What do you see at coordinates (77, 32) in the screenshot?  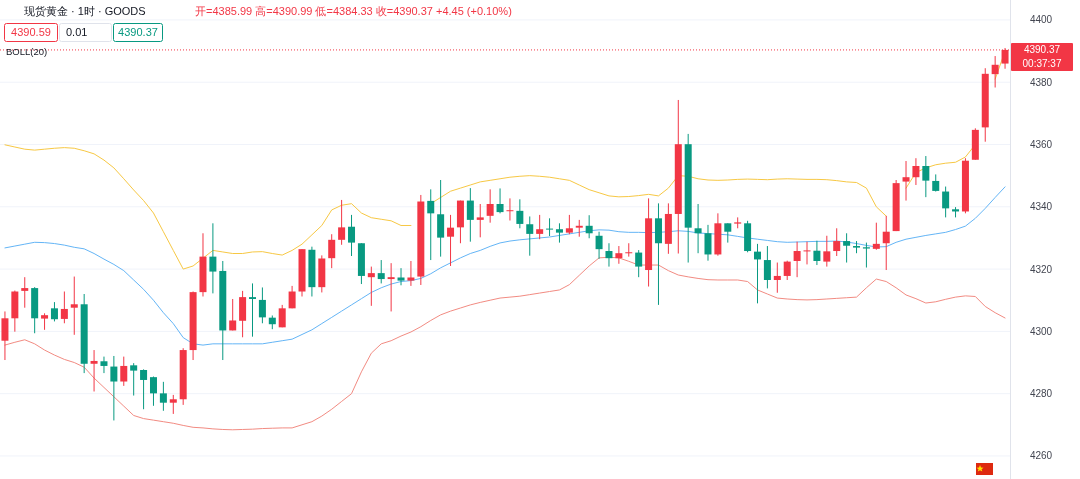 I see `annotation: 0.01` at bounding box center [77, 32].